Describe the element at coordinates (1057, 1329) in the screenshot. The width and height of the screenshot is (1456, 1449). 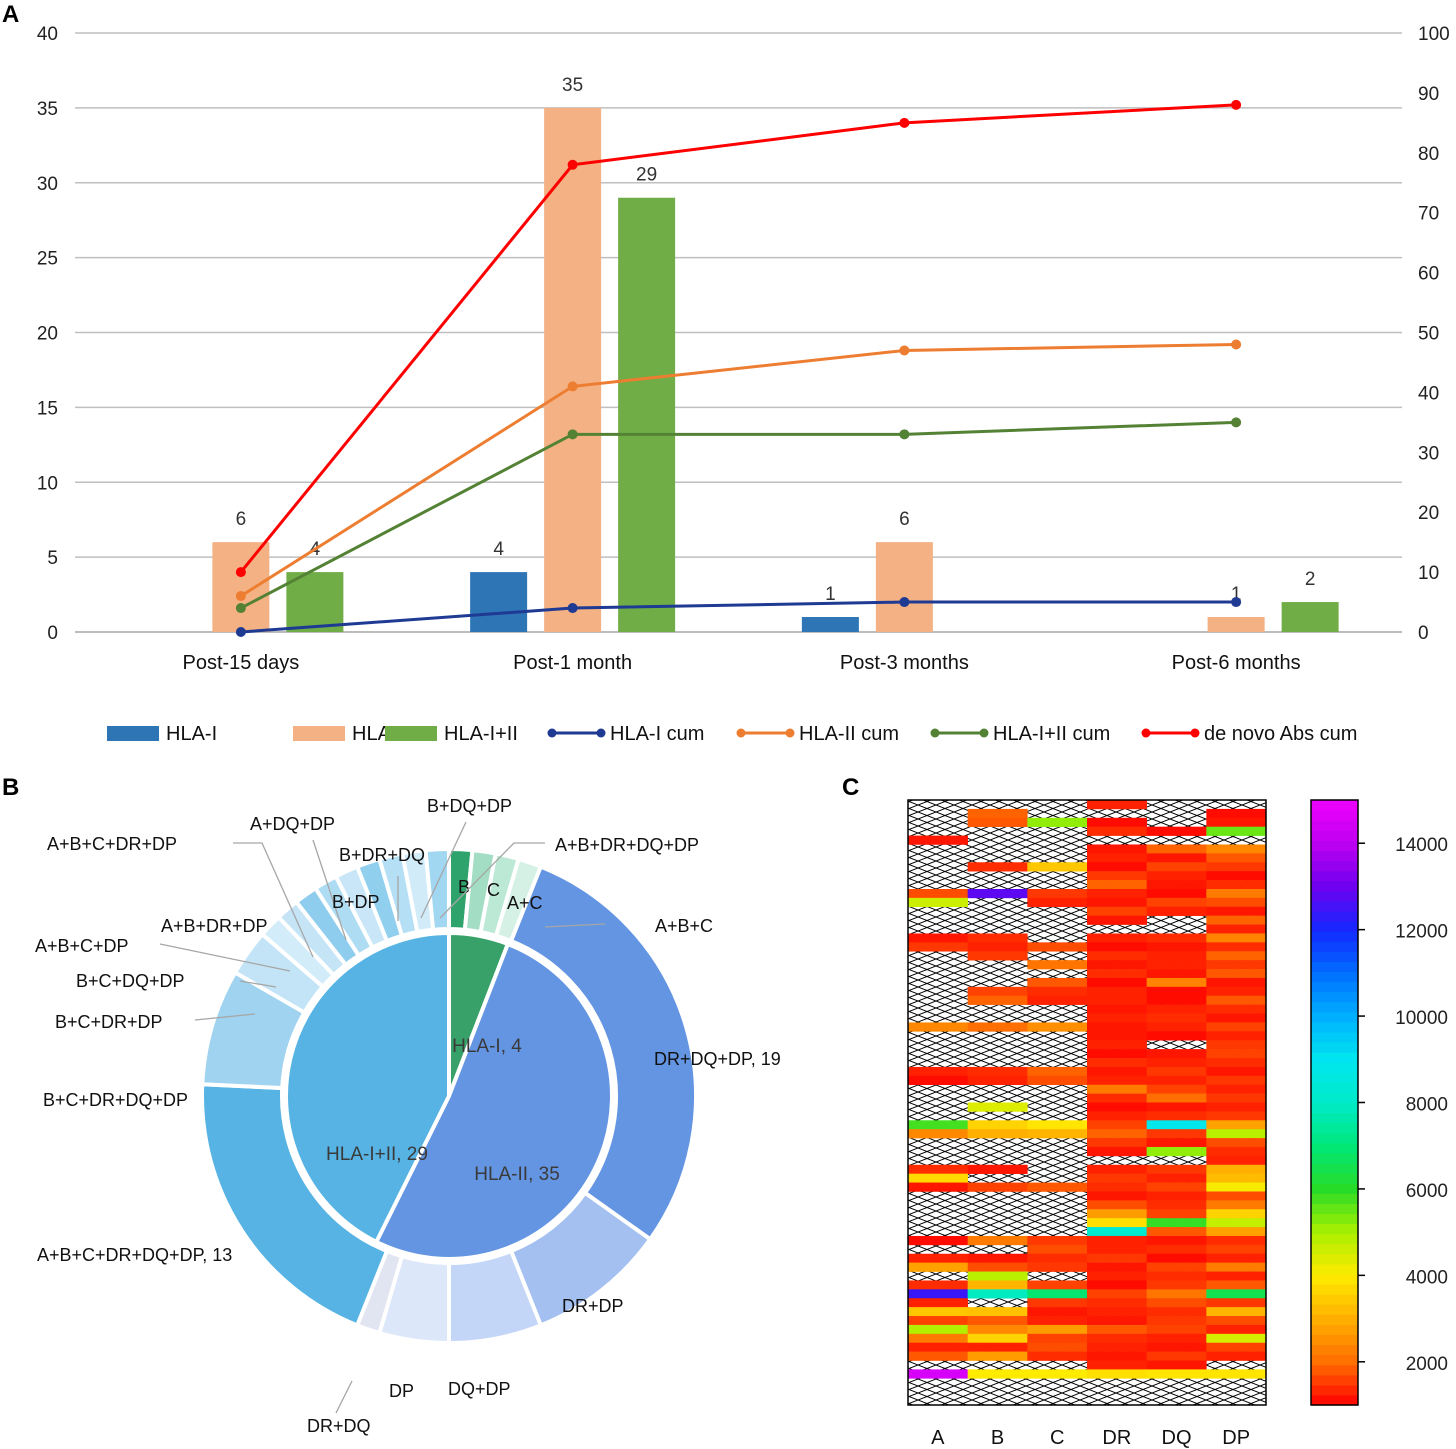
I see `heatmap-cell-r59-c` at that location.